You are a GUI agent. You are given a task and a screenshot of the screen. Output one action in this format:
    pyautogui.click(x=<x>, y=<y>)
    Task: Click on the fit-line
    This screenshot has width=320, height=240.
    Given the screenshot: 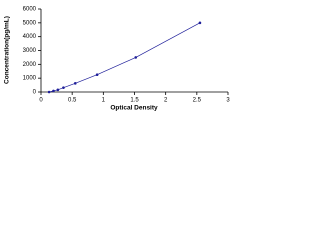 What is the action you would take?
    pyautogui.click(x=125, y=57)
    